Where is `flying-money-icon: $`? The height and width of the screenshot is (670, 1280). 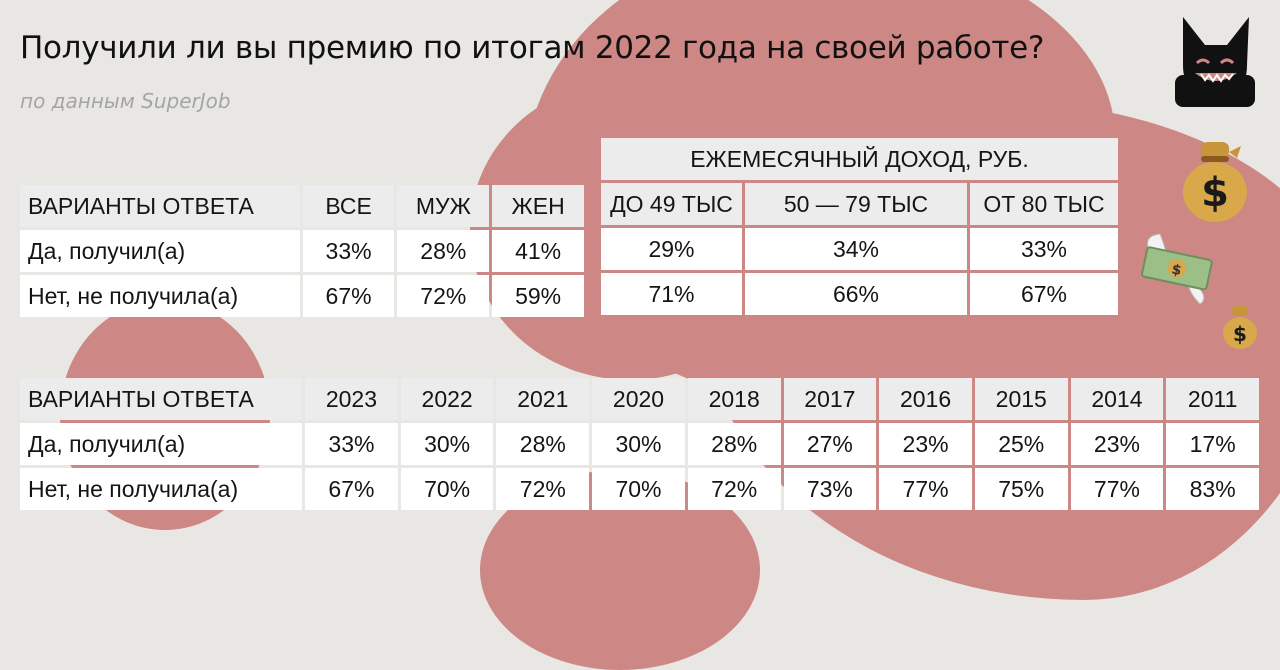
flying-money-icon: $ is located at coordinates (1177, 269).